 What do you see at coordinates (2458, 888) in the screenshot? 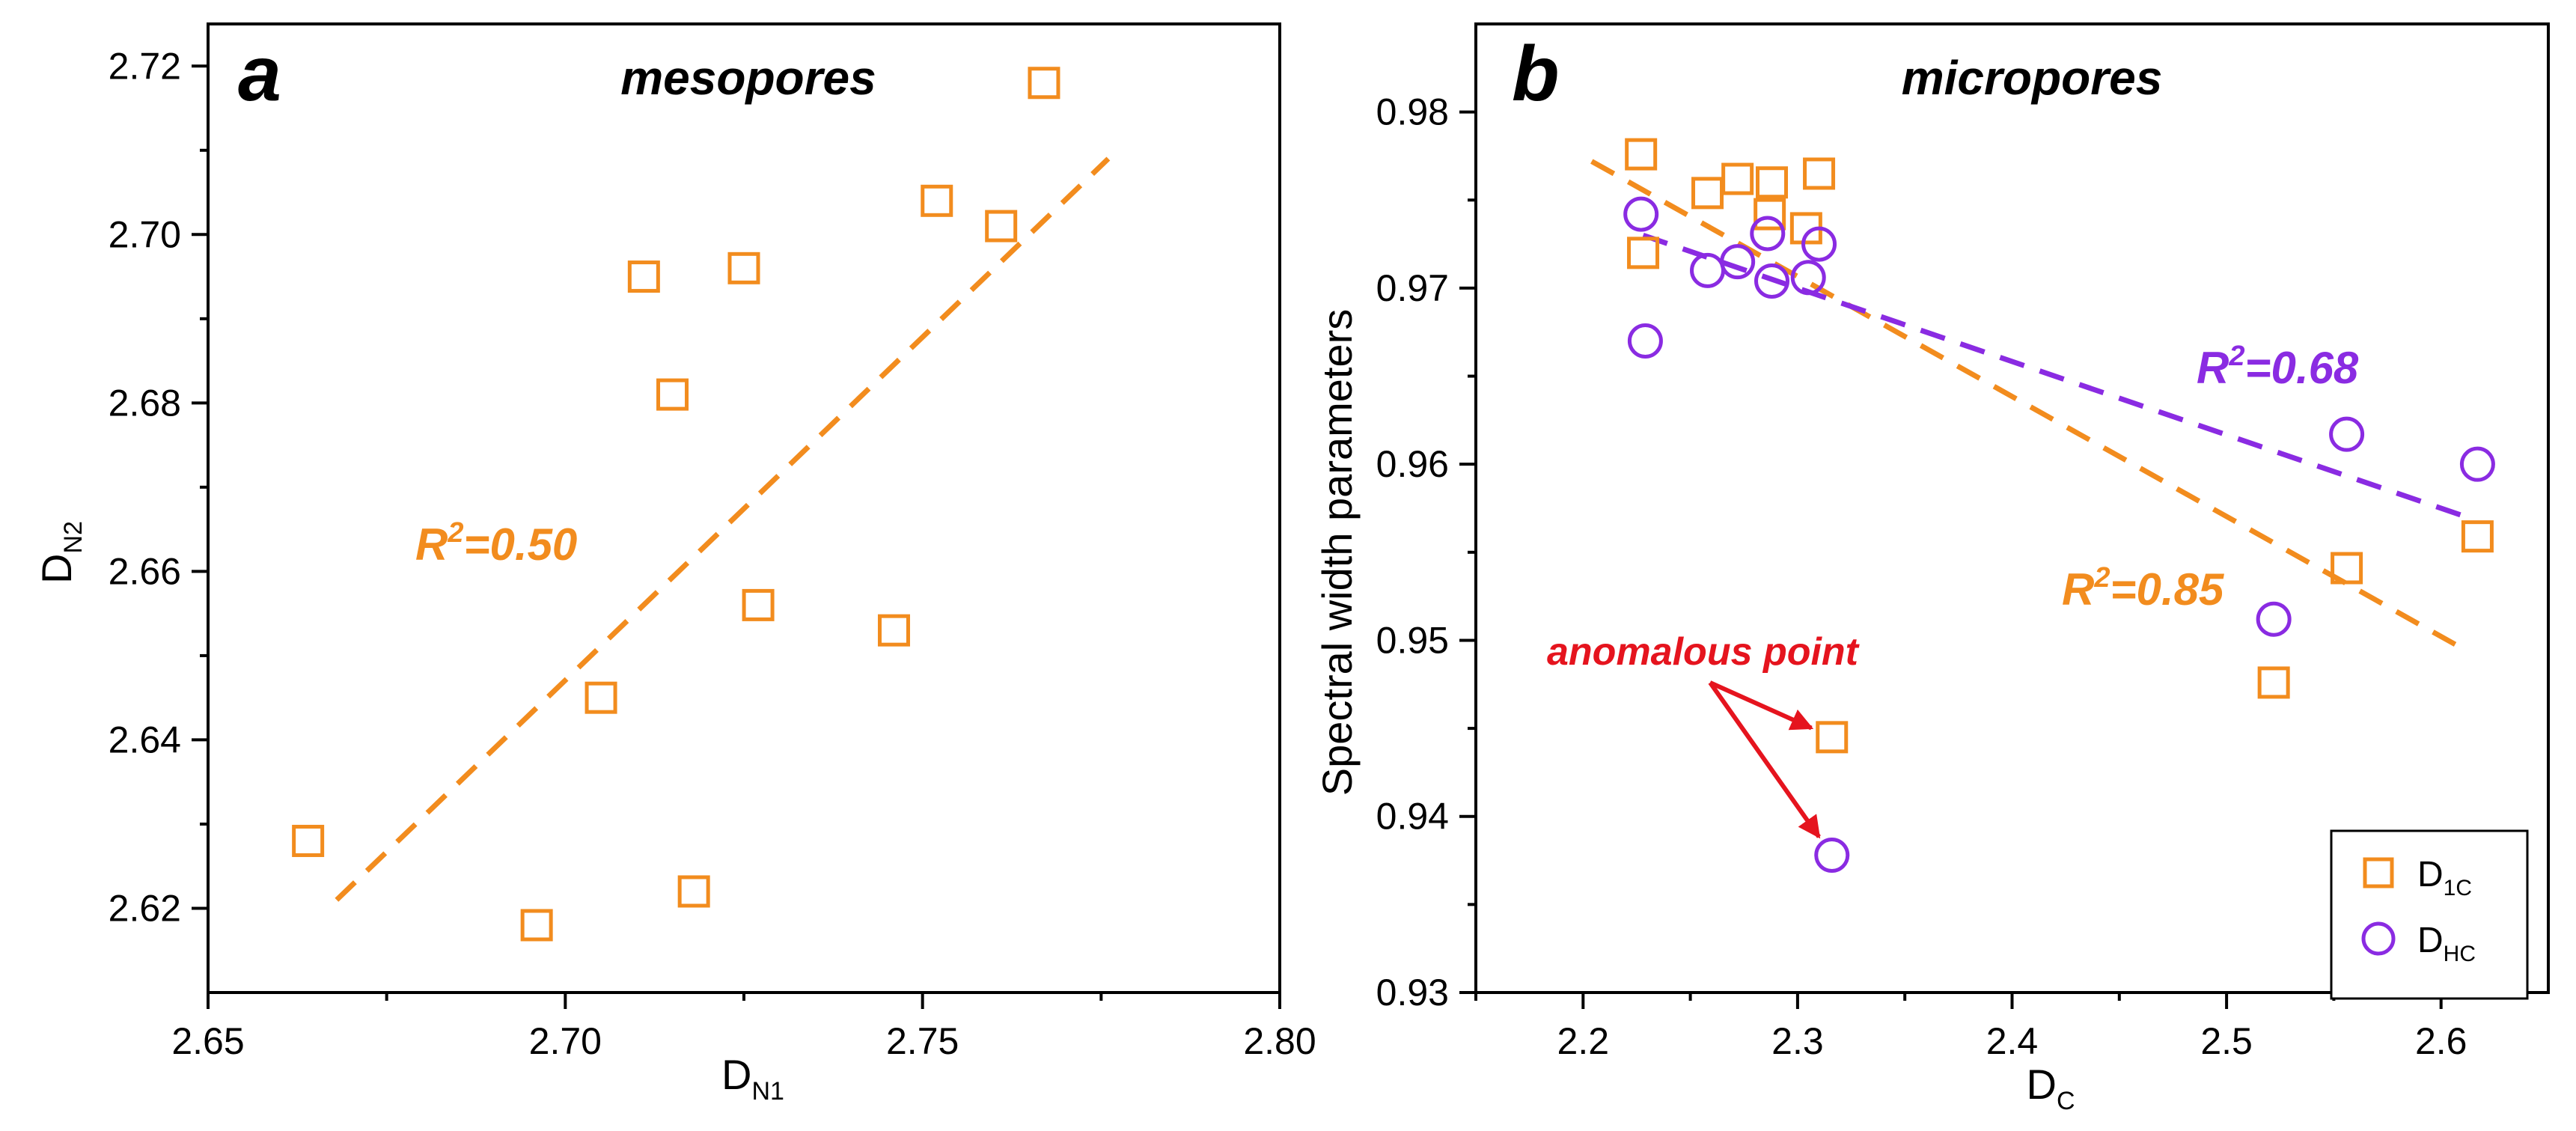
I see `chart-b-legend-label-d1c-sub: 1C` at bounding box center [2458, 888].